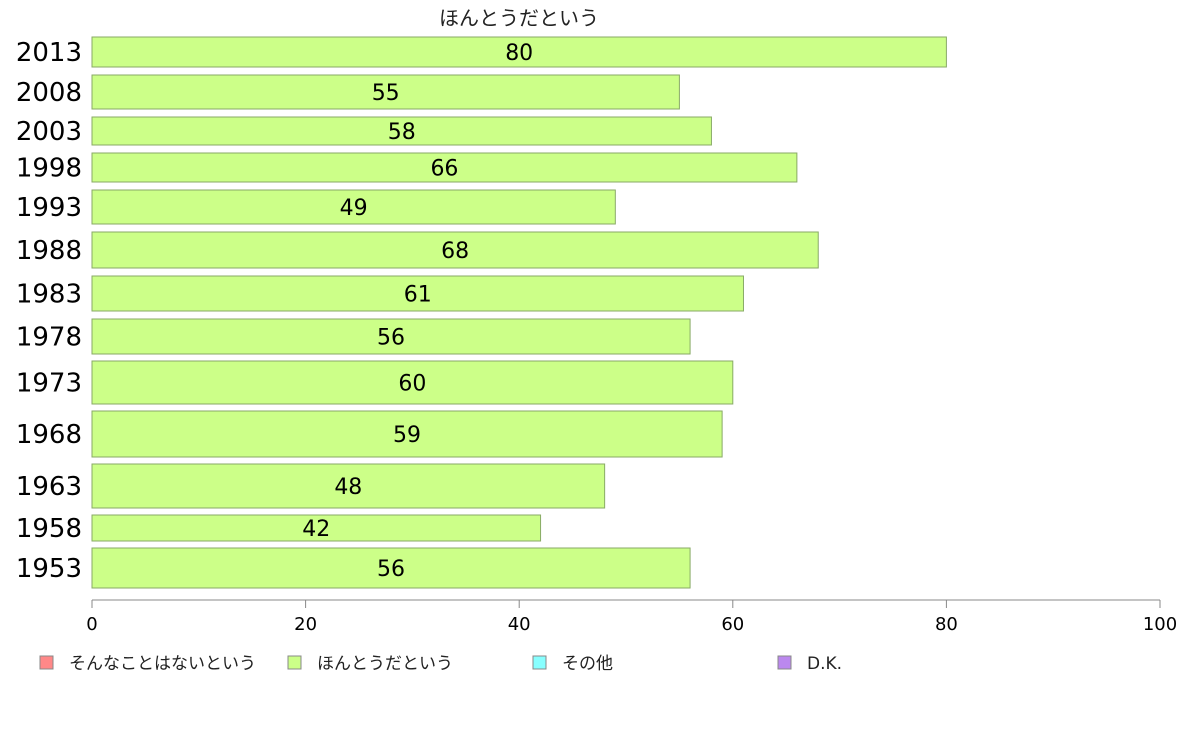 The image size is (1188, 736). I want to click on bar-1998, so click(444, 167).